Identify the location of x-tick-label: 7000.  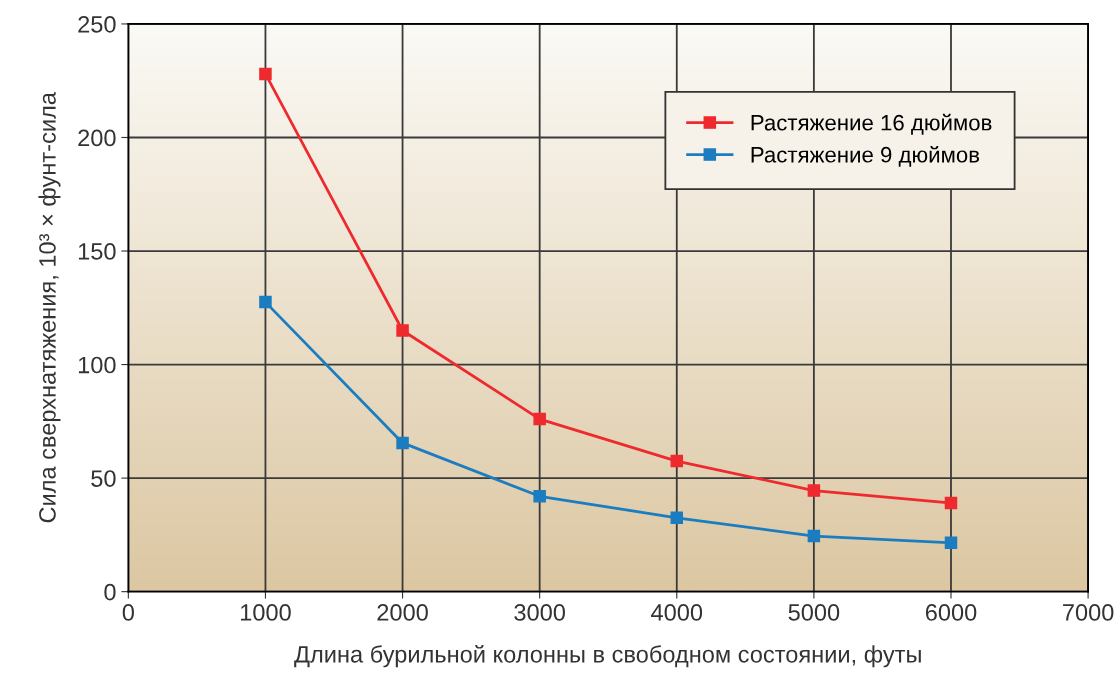
(1088, 612).